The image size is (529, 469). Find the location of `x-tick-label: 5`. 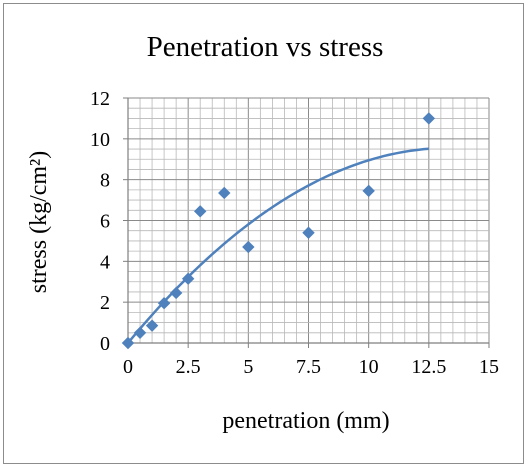

x-tick-label: 5 is located at coordinates (248, 367).